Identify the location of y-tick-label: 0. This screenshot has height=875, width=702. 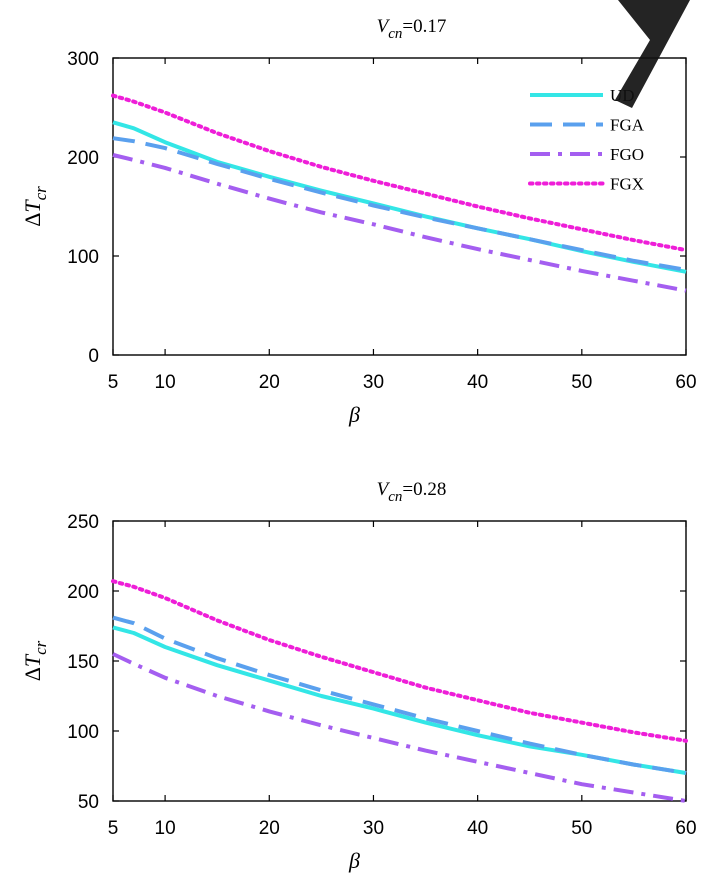
(93, 356).